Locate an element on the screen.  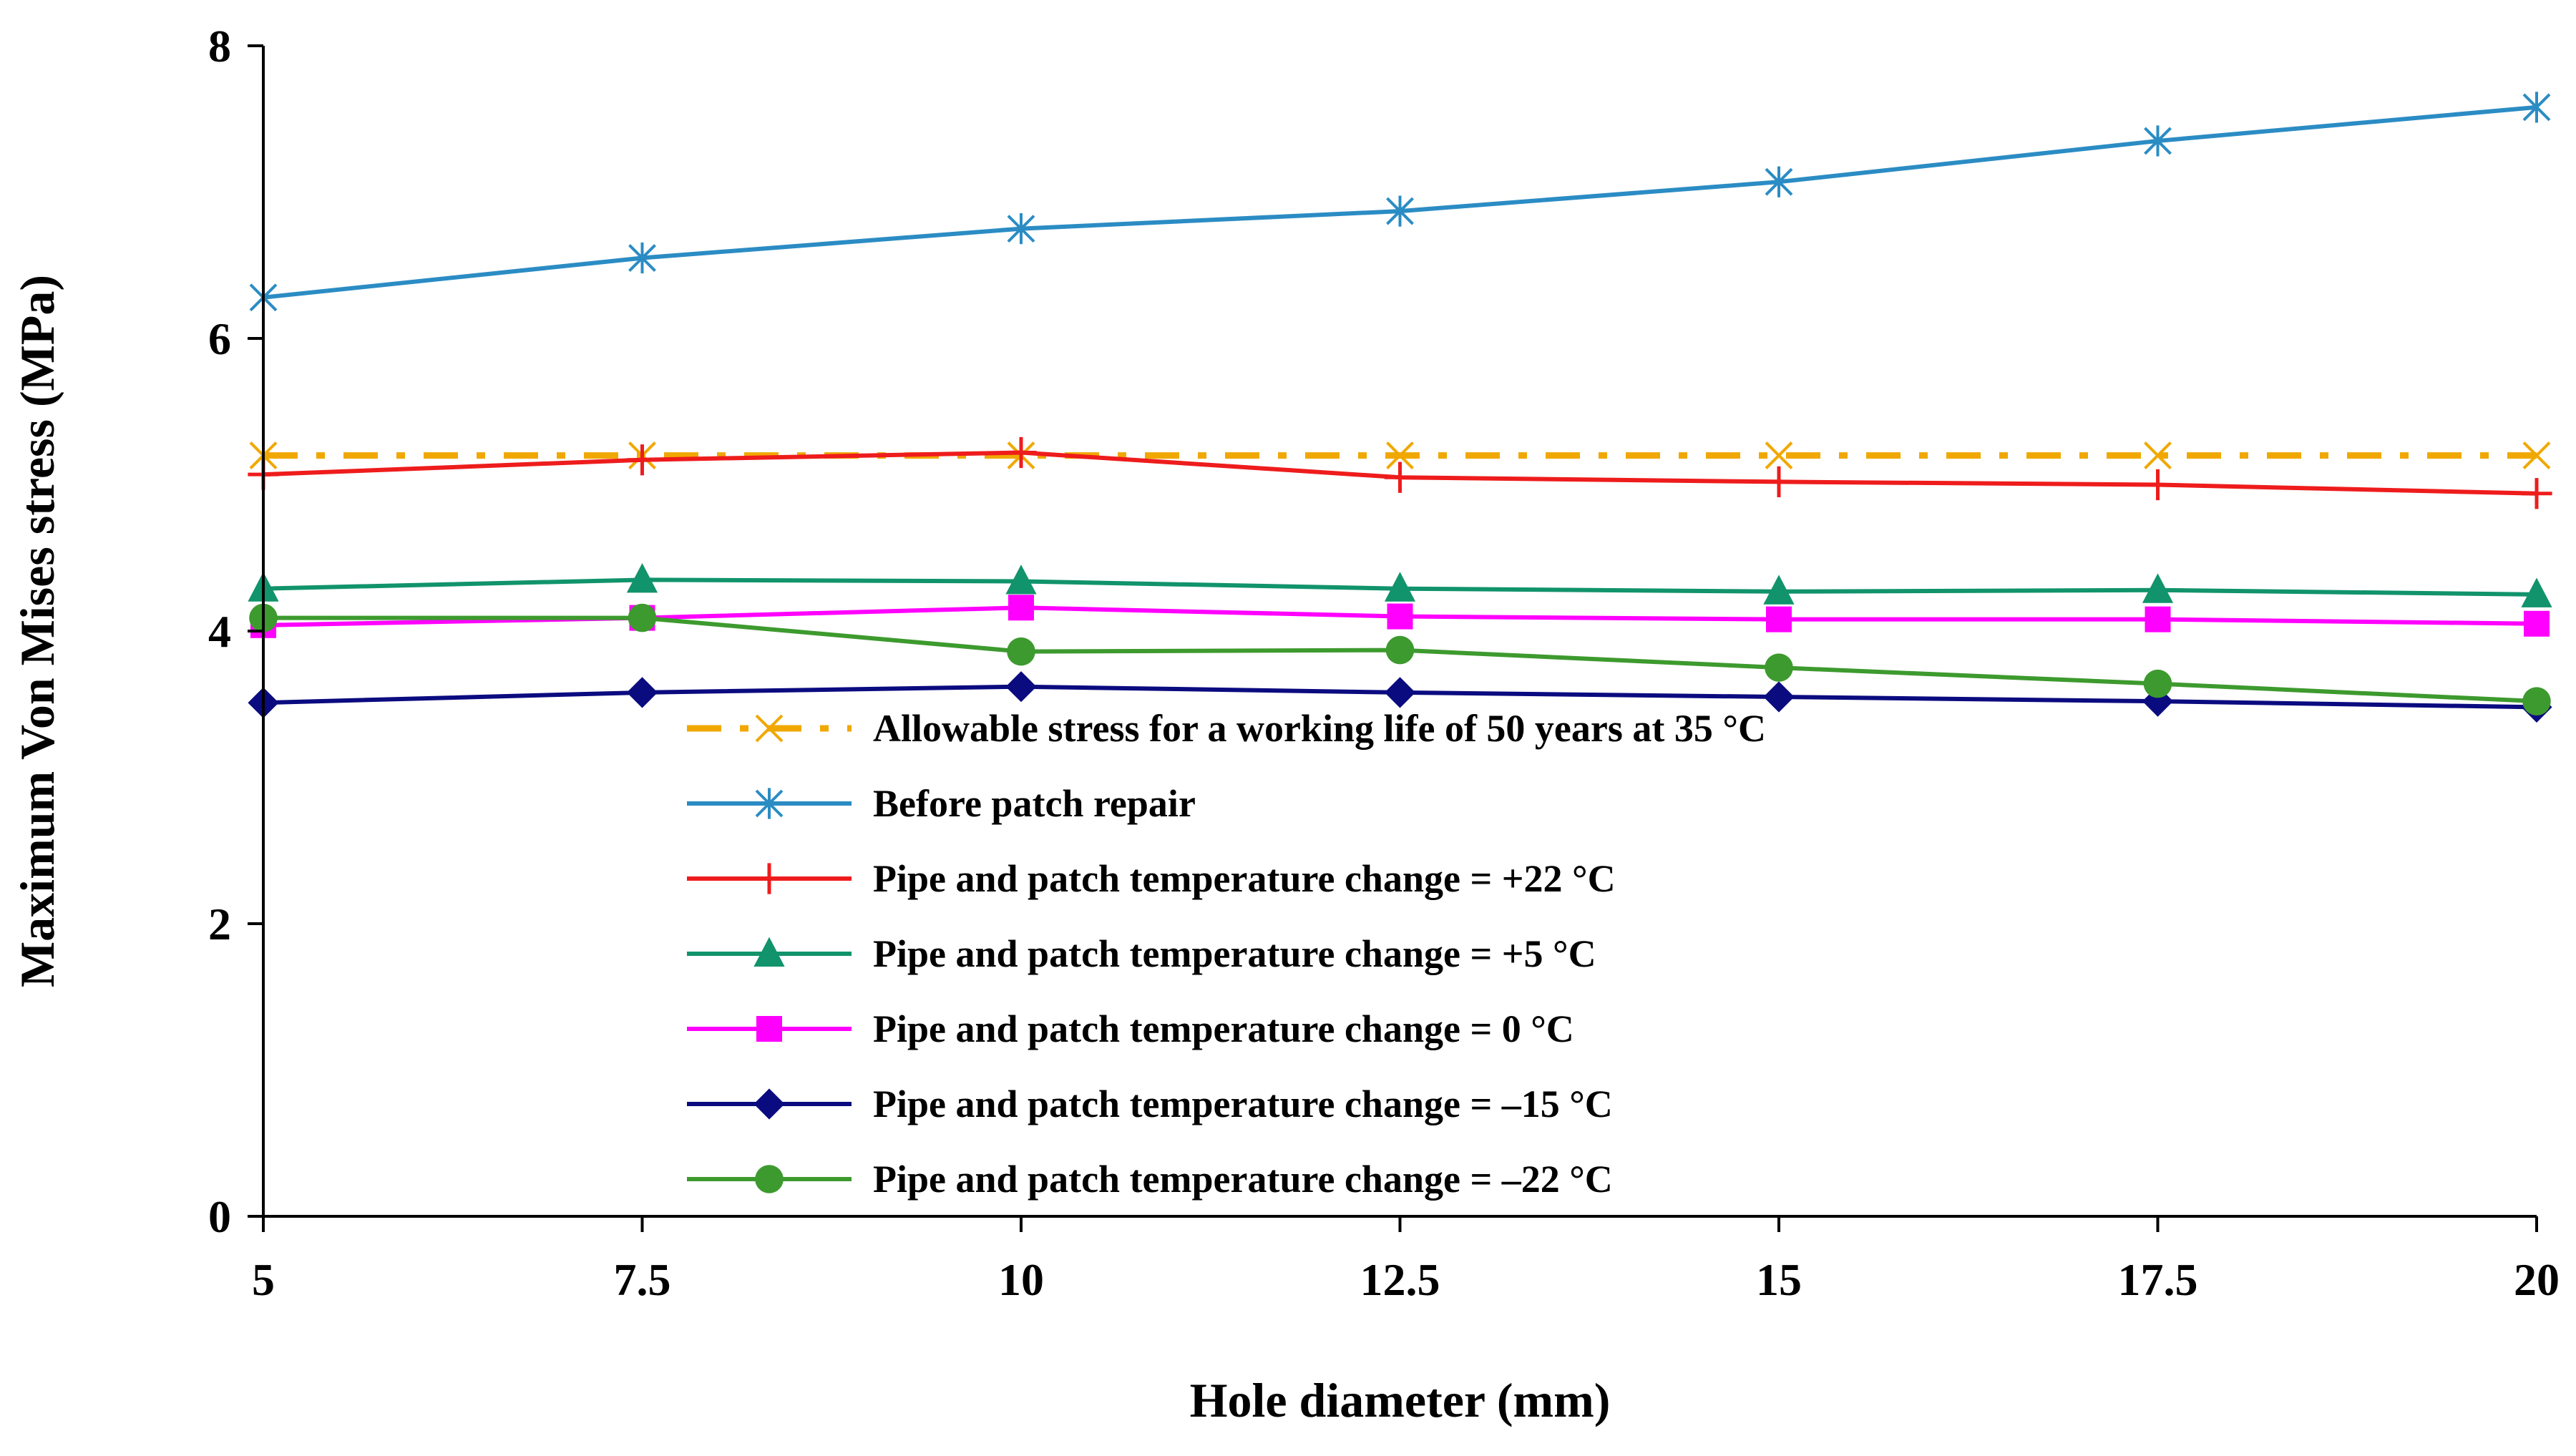
x-tick-label: 7.5 is located at coordinates (642, 1279).